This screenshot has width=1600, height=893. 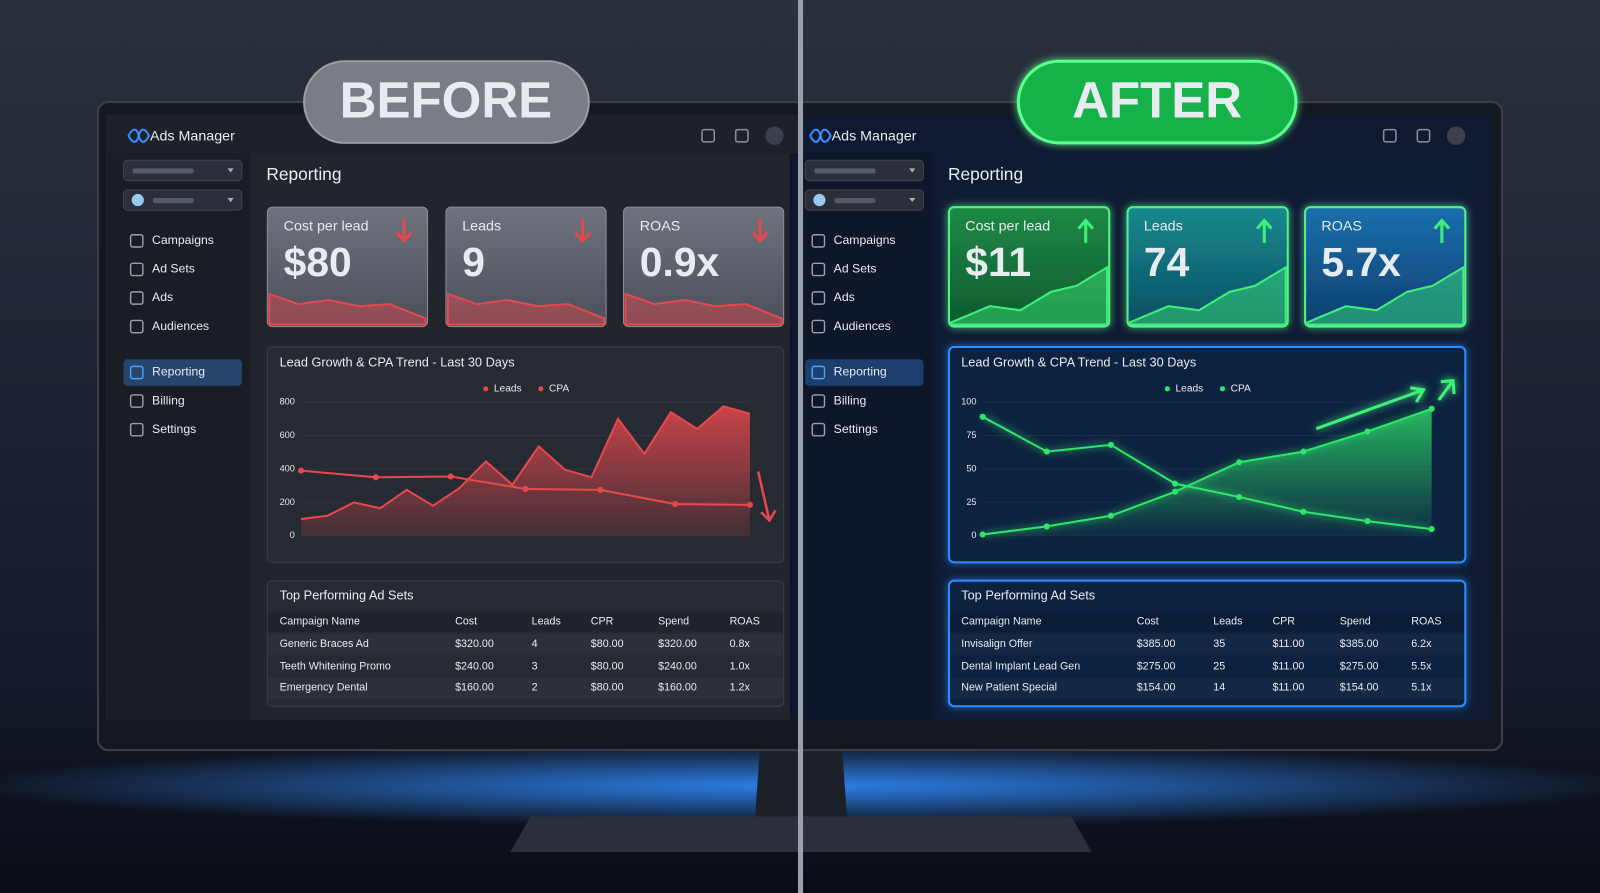 What do you see at coordinates (1156, 644) in the screenshot?
I see `table-cell: $385.00` at bounding box center [1156, 644].